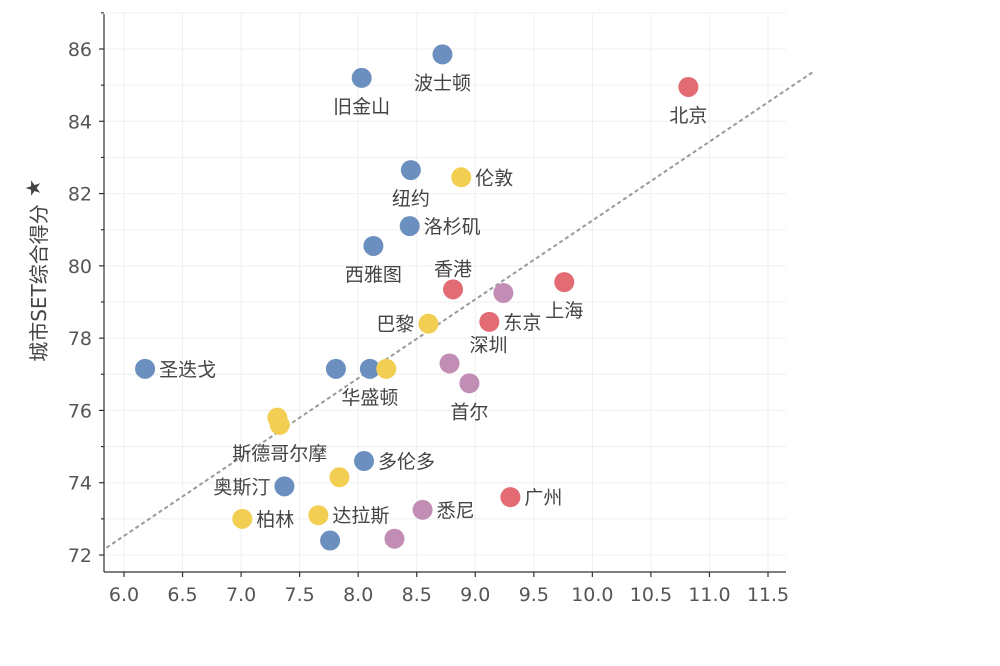 The width and height of the screenshot is (1000, 666). I want to click on point-label: 达拉斯, so click(360, 516).